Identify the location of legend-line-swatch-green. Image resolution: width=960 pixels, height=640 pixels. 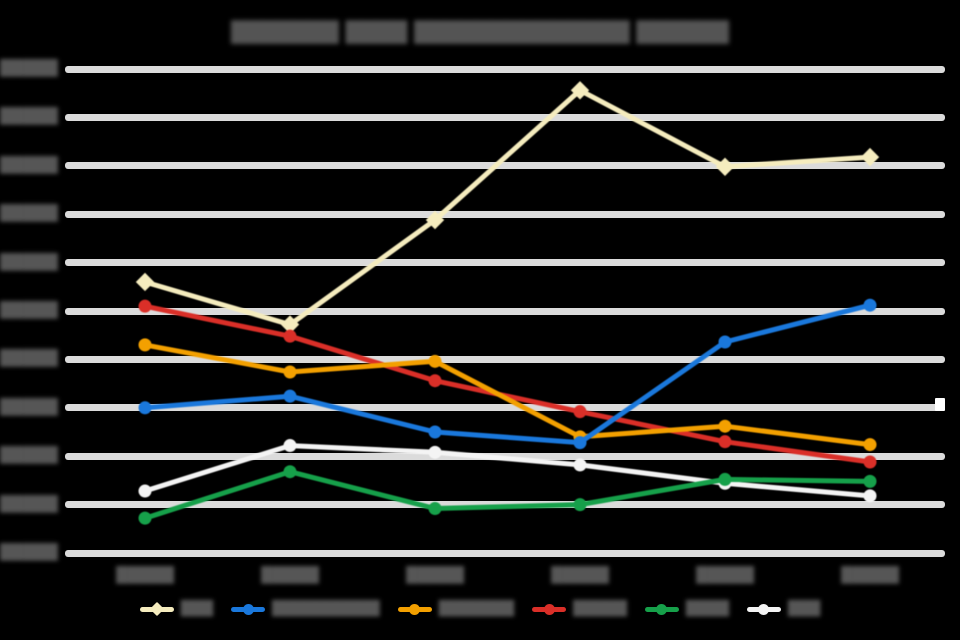
(661, 609).